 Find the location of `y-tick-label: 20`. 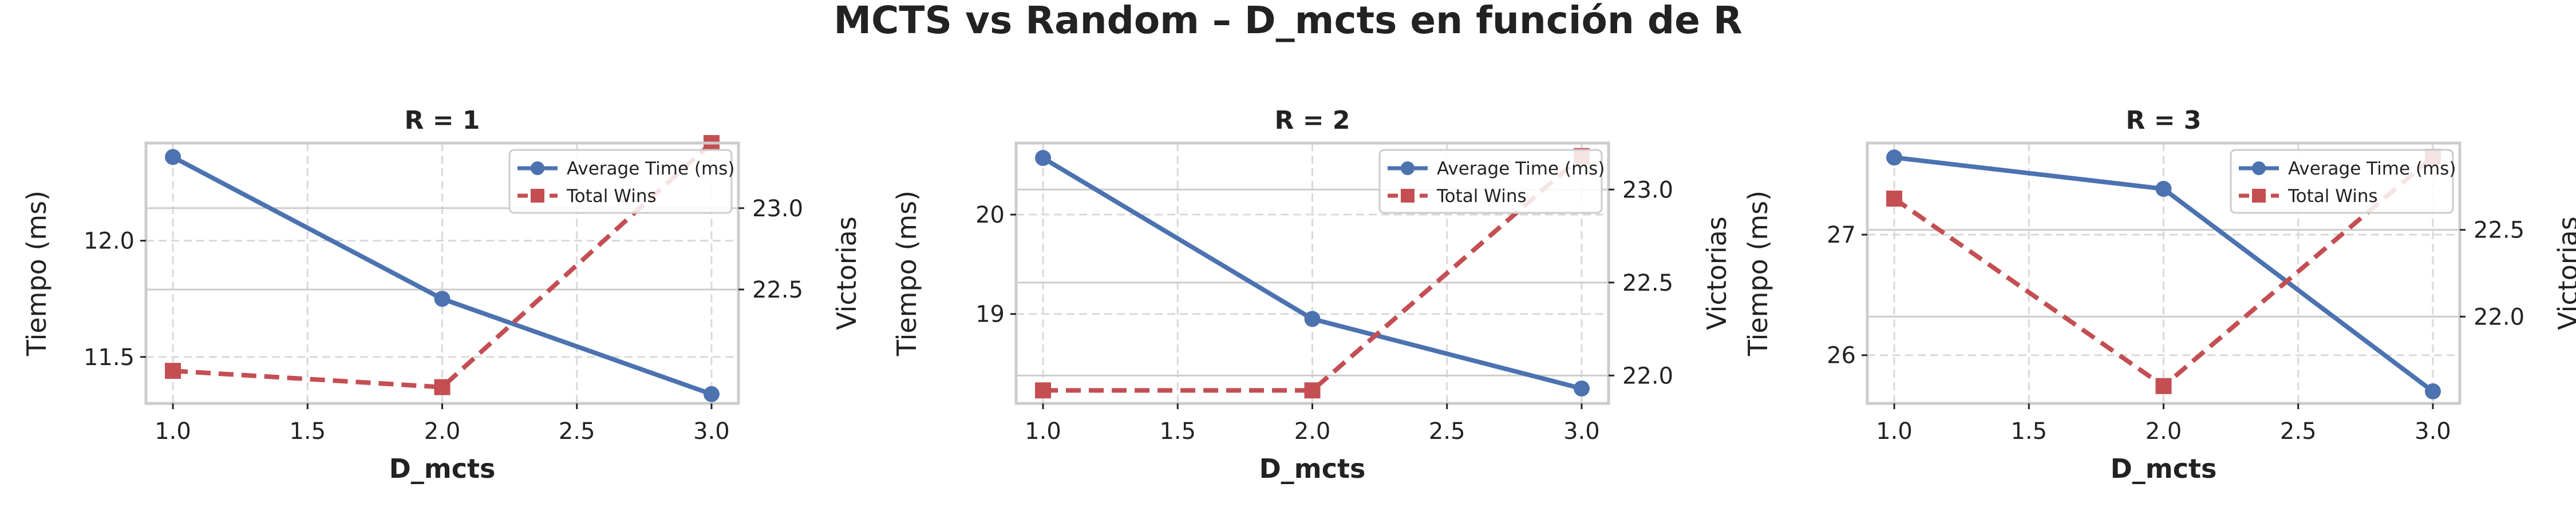

y-tick-label: 20 is located at coordinates (990, 215).